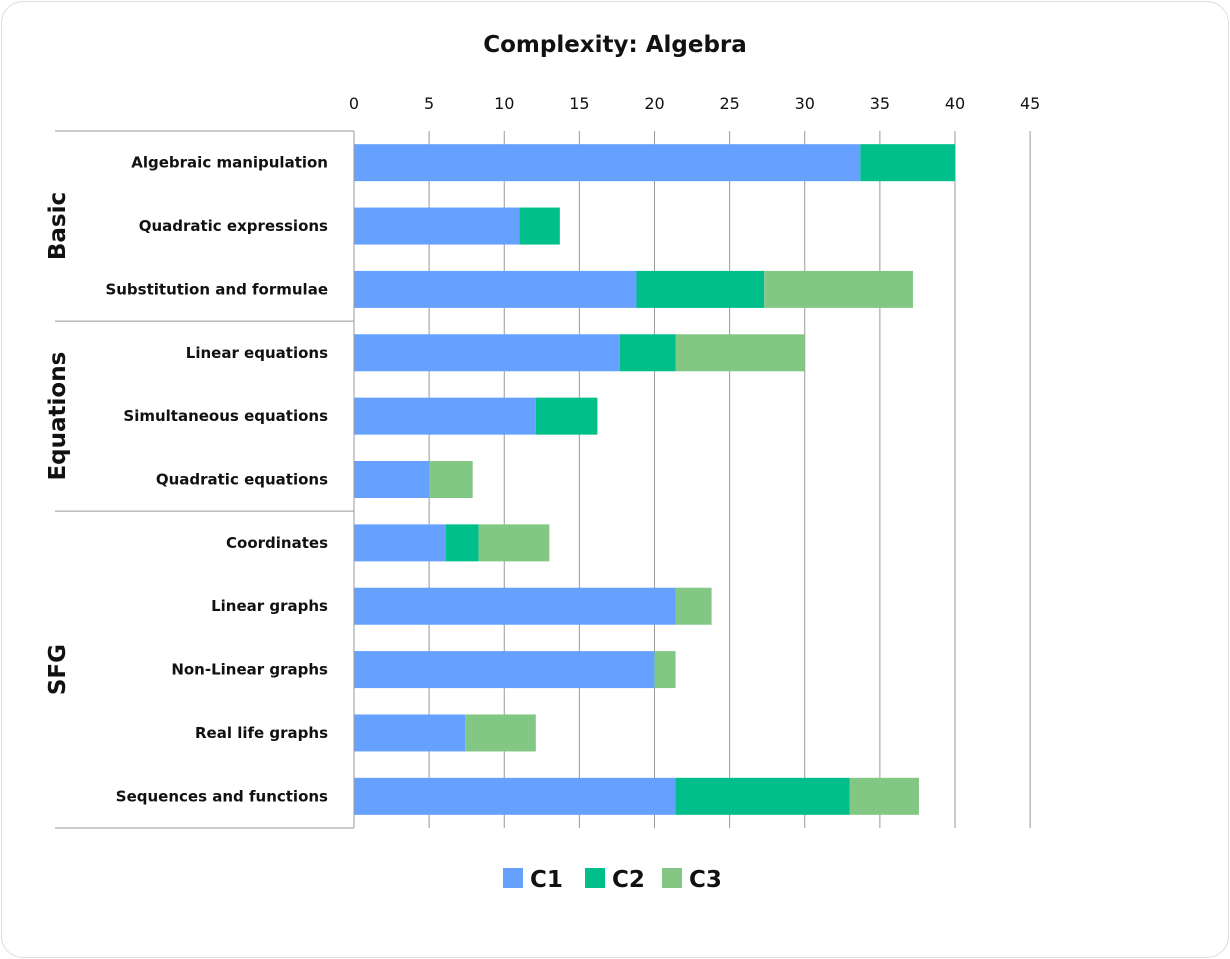  I want to click on x-tick-label: 15, so click(579, 103).